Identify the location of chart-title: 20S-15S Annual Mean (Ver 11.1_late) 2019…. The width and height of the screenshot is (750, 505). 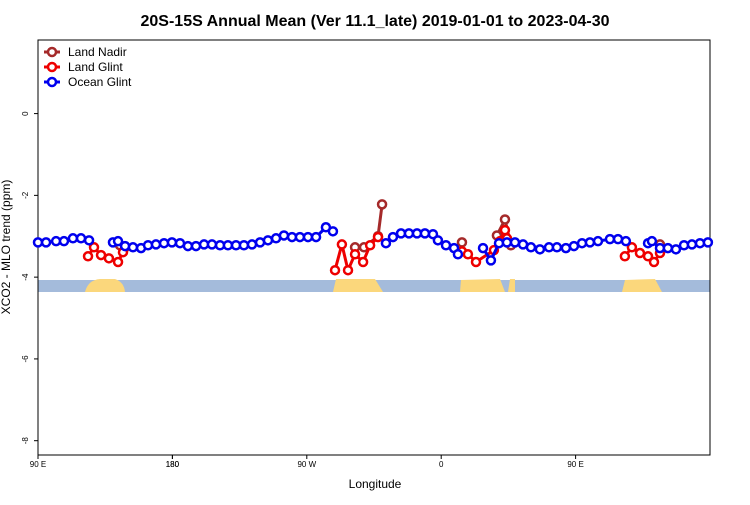
(375, 21).